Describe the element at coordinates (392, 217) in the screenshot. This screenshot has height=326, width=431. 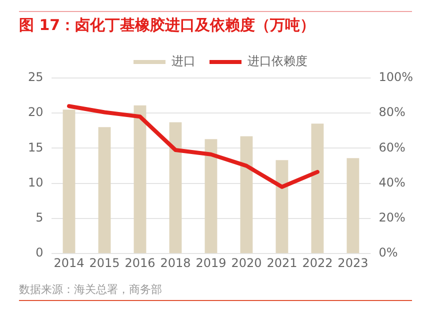
I see `y2-tick-label: 20%` at that location.